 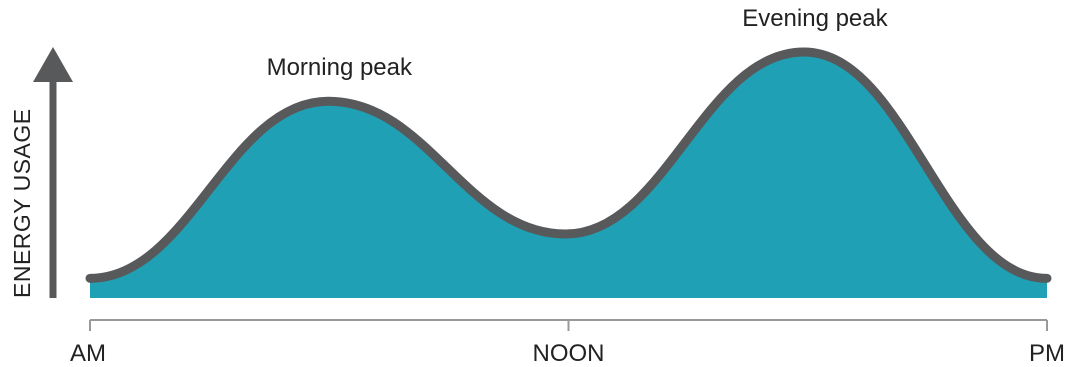 I want to click on x-tick-label-pm: PM, so click(x=1047, y=353).